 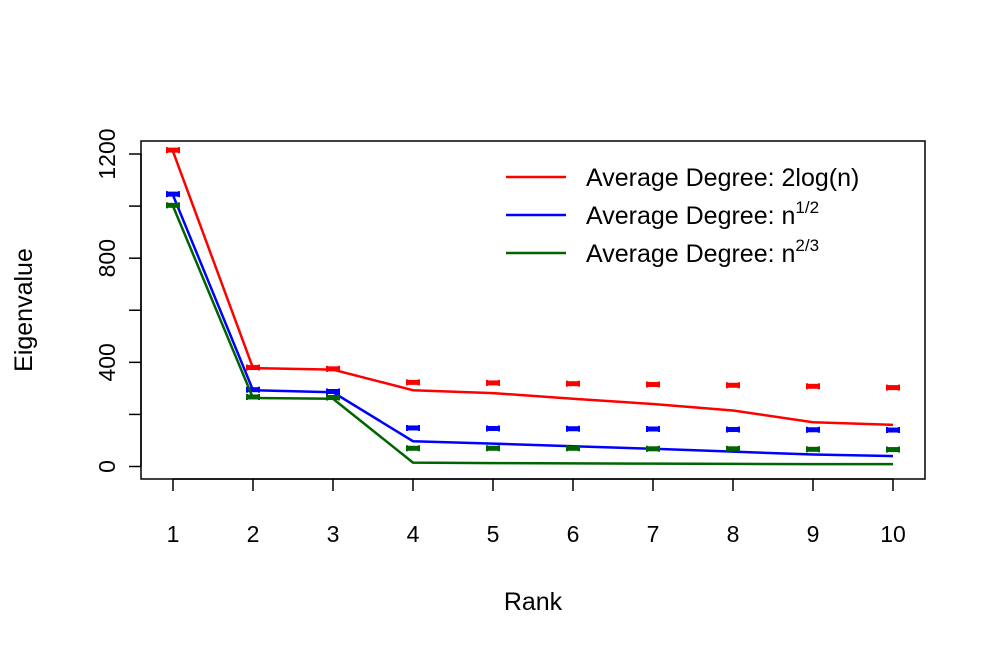 I want to click on legend-superscript: 1/2, so click(x=807, y=207).